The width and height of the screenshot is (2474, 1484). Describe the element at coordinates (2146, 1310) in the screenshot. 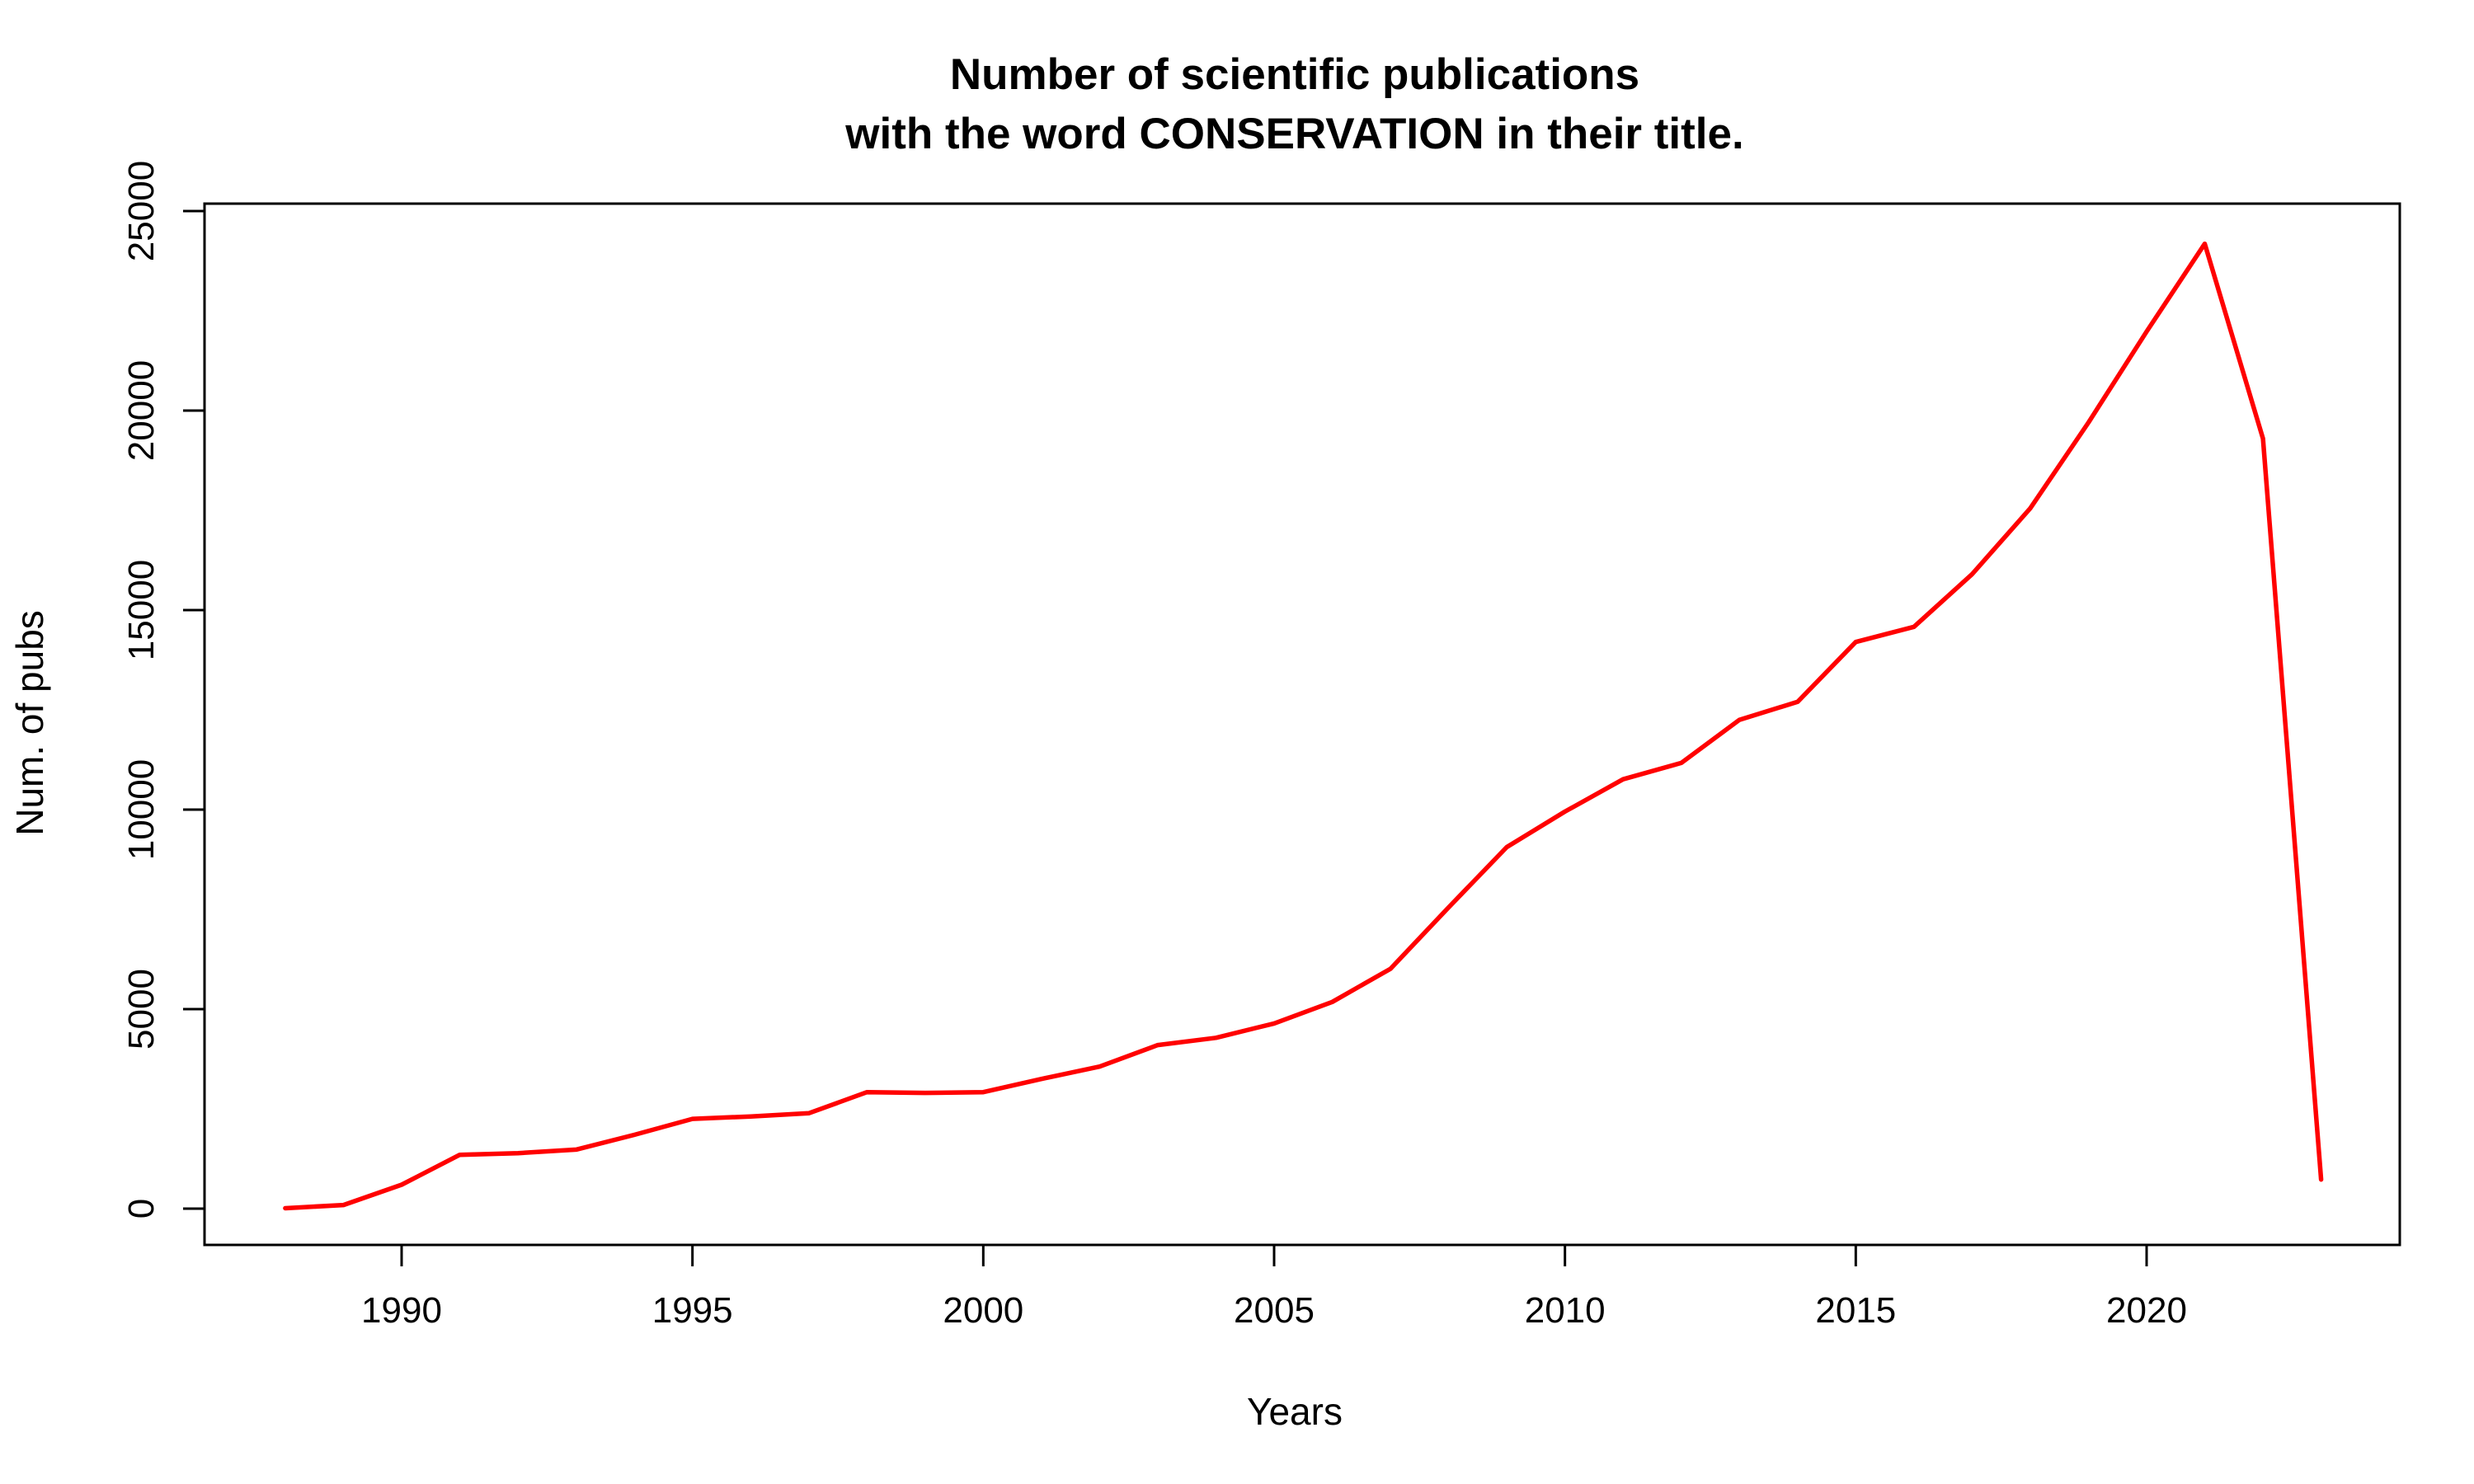

I see `x-tick-label: 2020` at that location.